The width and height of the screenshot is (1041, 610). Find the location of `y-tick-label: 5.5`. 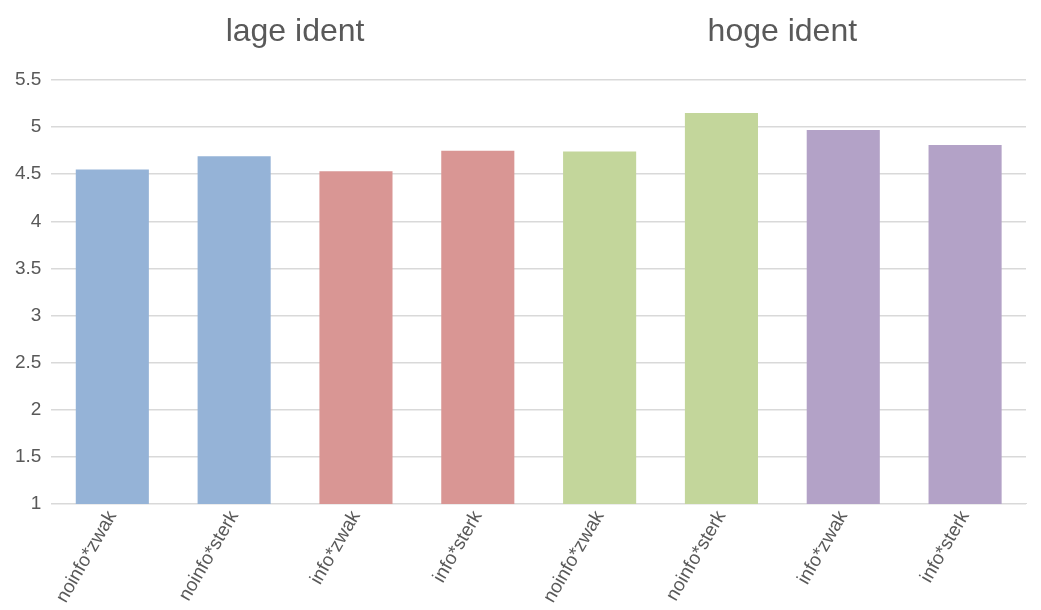

y-tick-label: 5.5 is located at coordinates (28, 79).